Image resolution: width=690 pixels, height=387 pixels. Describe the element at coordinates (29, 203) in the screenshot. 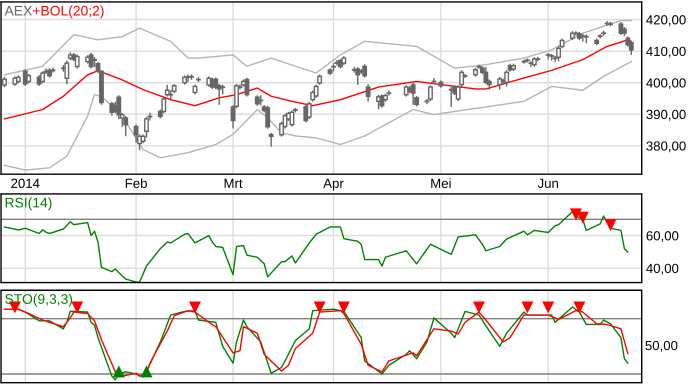

I see `series-label: RSI(14)` at that location.